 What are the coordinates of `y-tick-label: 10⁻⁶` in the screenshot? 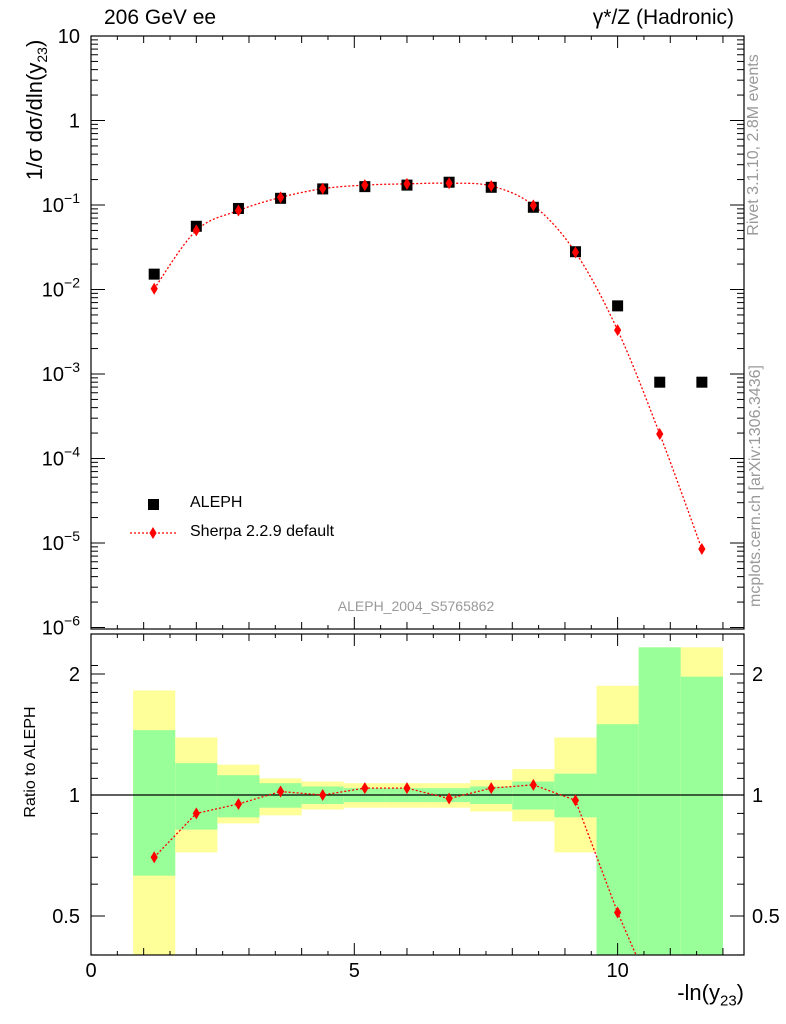 It's located at (61, 626).